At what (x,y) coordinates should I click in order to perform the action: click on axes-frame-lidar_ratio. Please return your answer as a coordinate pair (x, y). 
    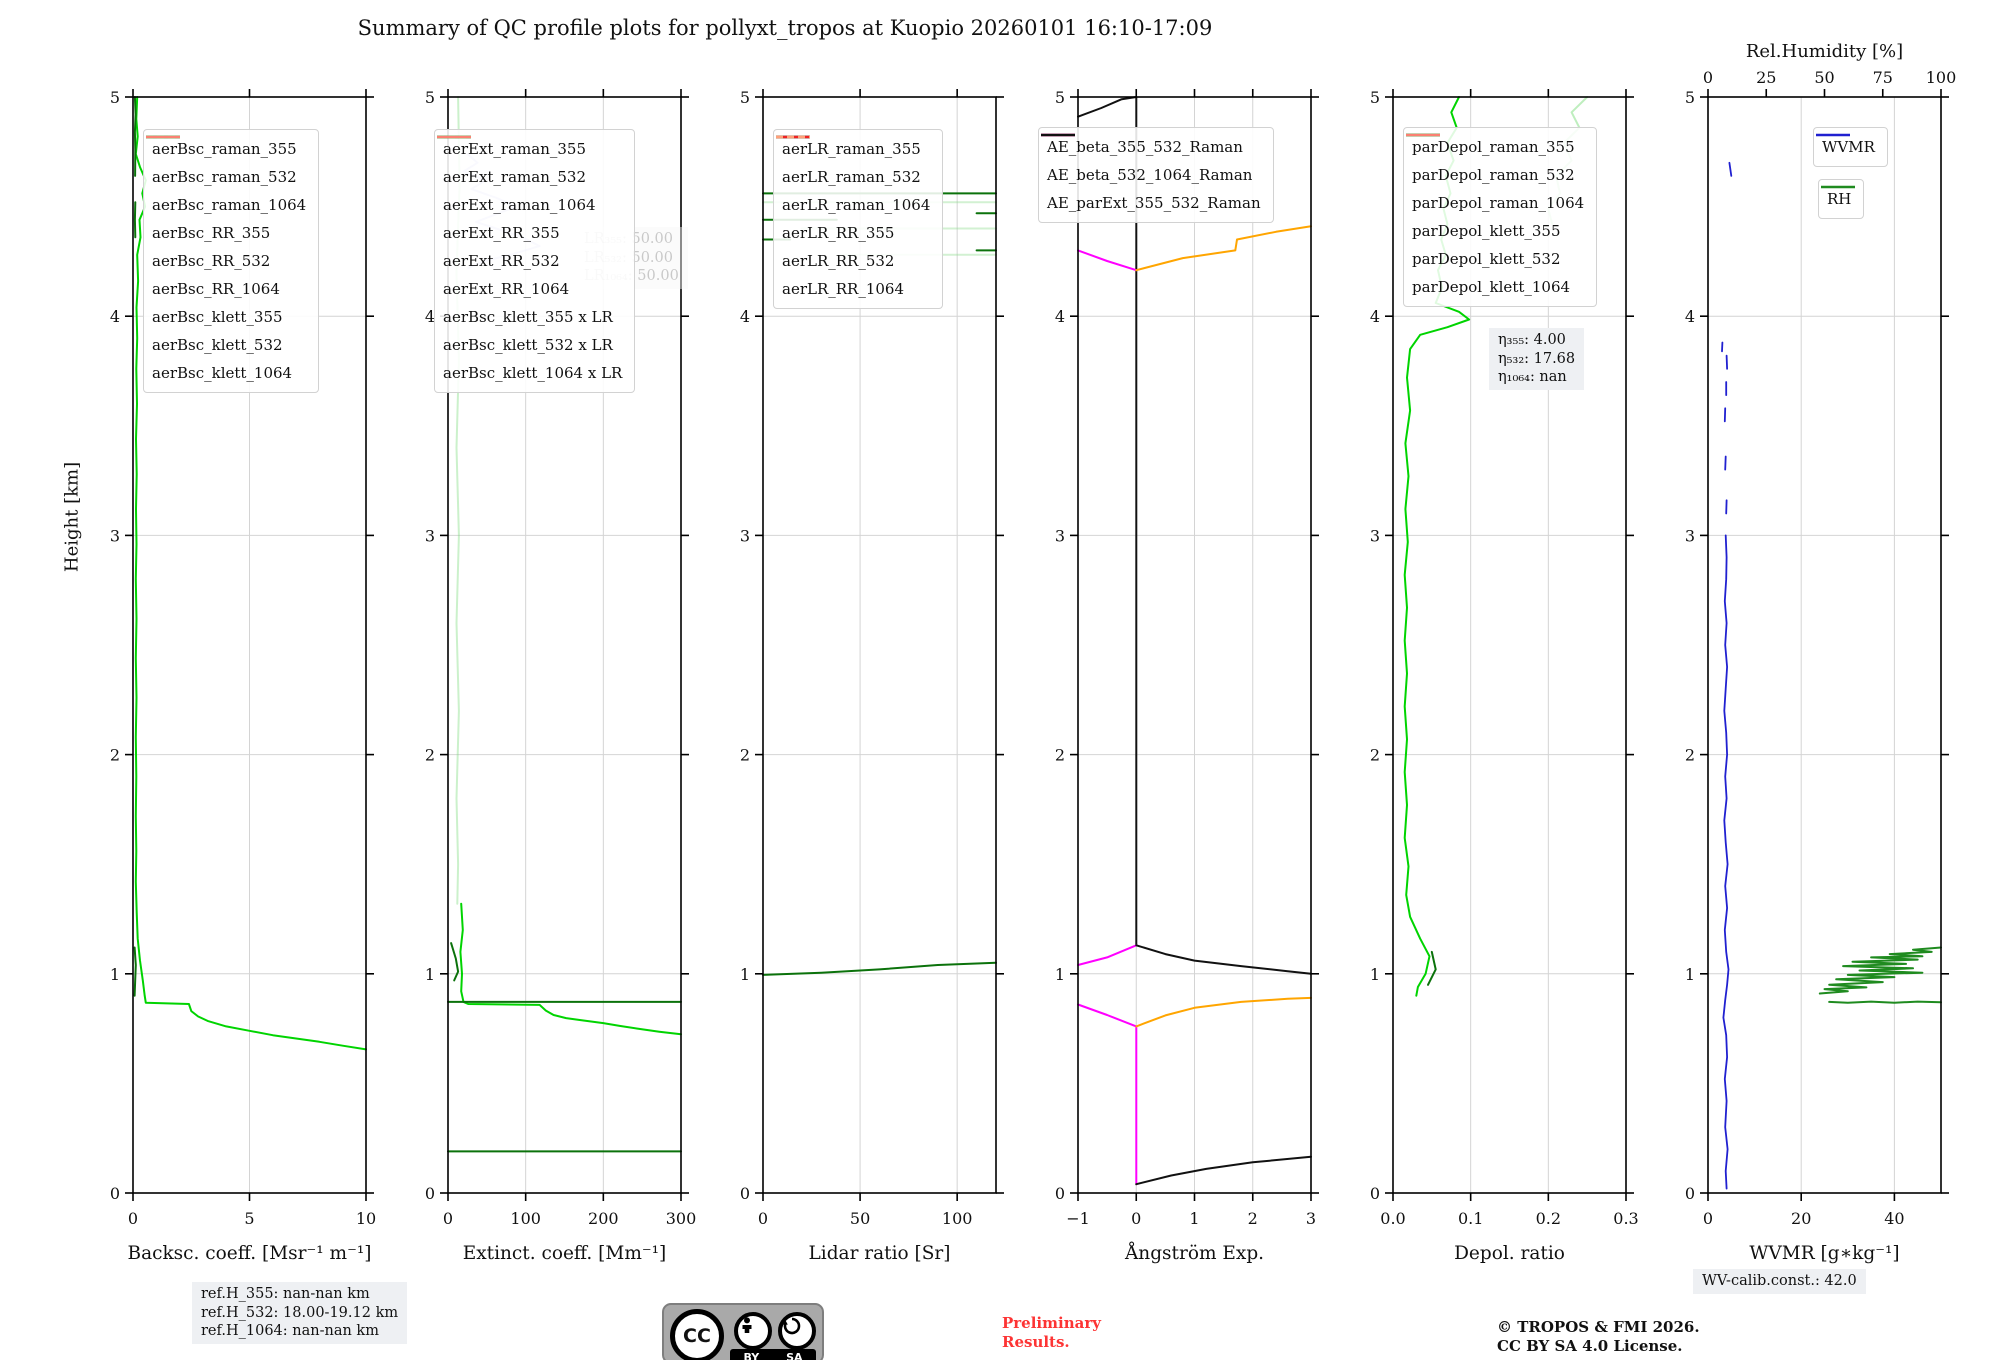
    Looking at the image, I should click on (879, 645).